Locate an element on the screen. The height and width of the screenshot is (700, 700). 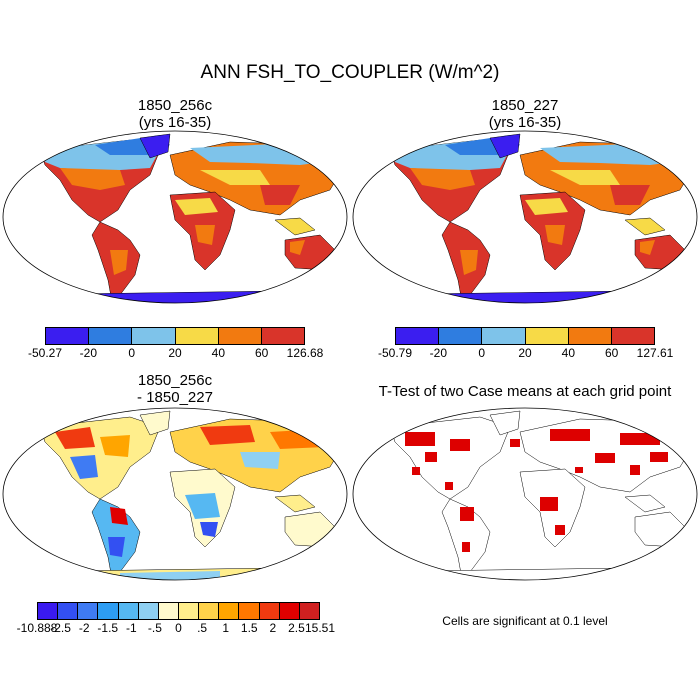
panel1-map is located at coordinates (175, 217).